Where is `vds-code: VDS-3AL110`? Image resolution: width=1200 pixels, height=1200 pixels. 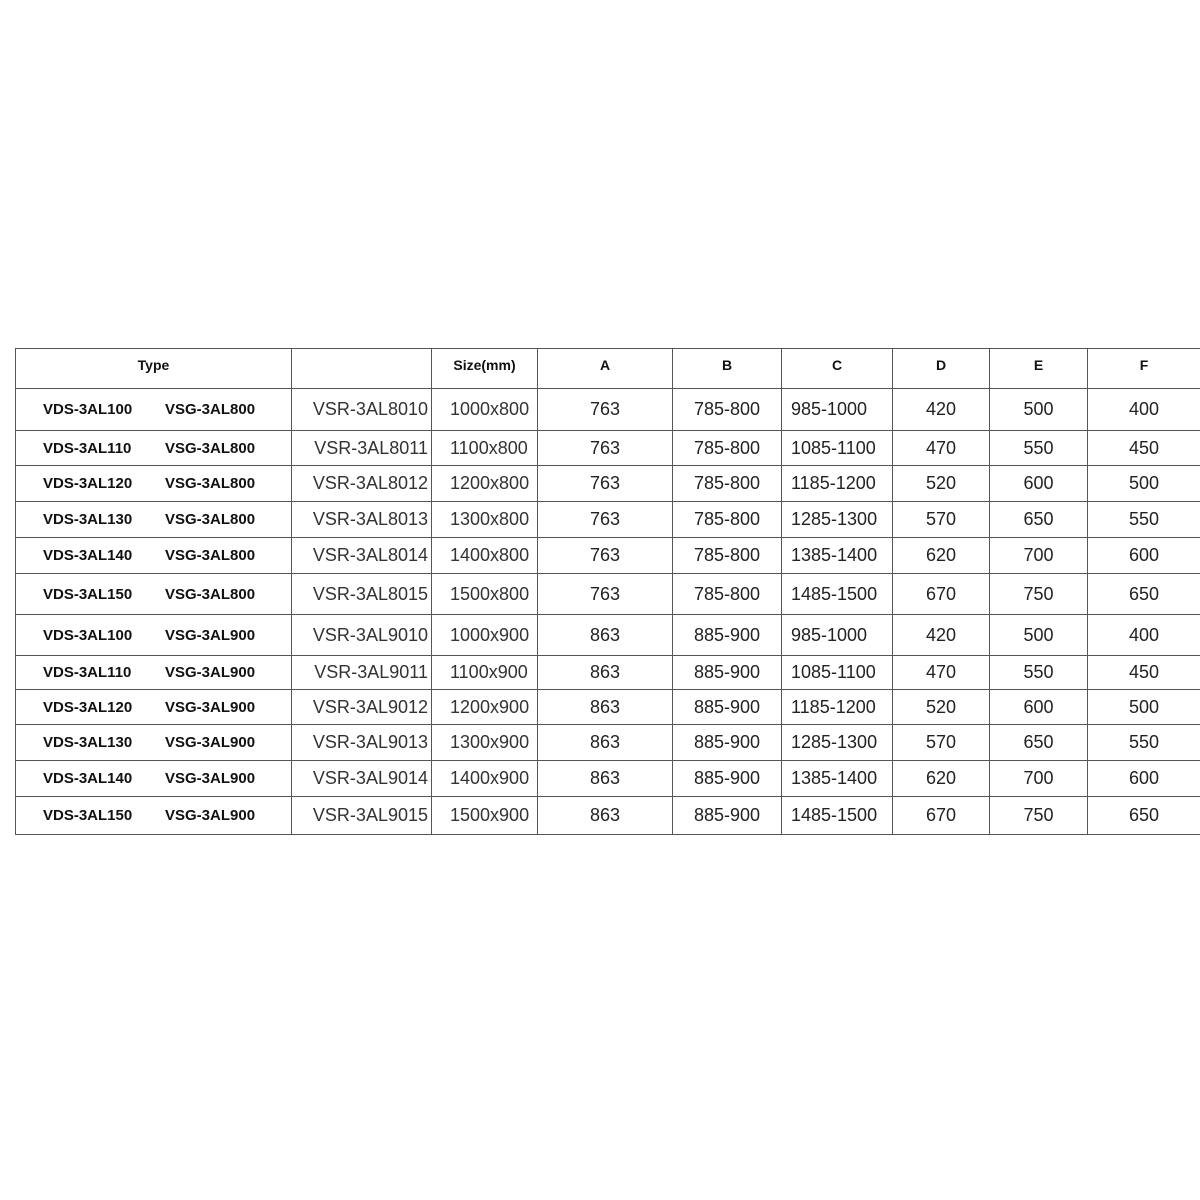 vds-code: VDS-3AL110 is located at coordinates (87, 672).